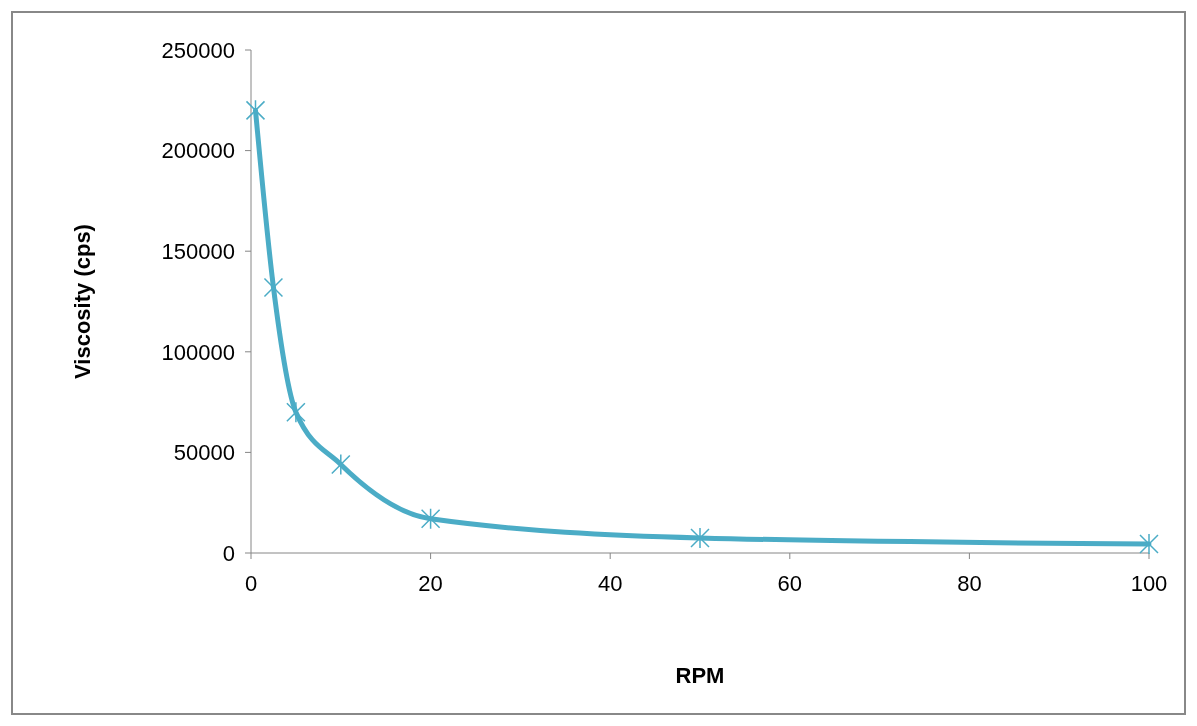  Describe the element at coordinates (1149, 583) in the screenshot. I see `x-tick-label: 100` at that location.